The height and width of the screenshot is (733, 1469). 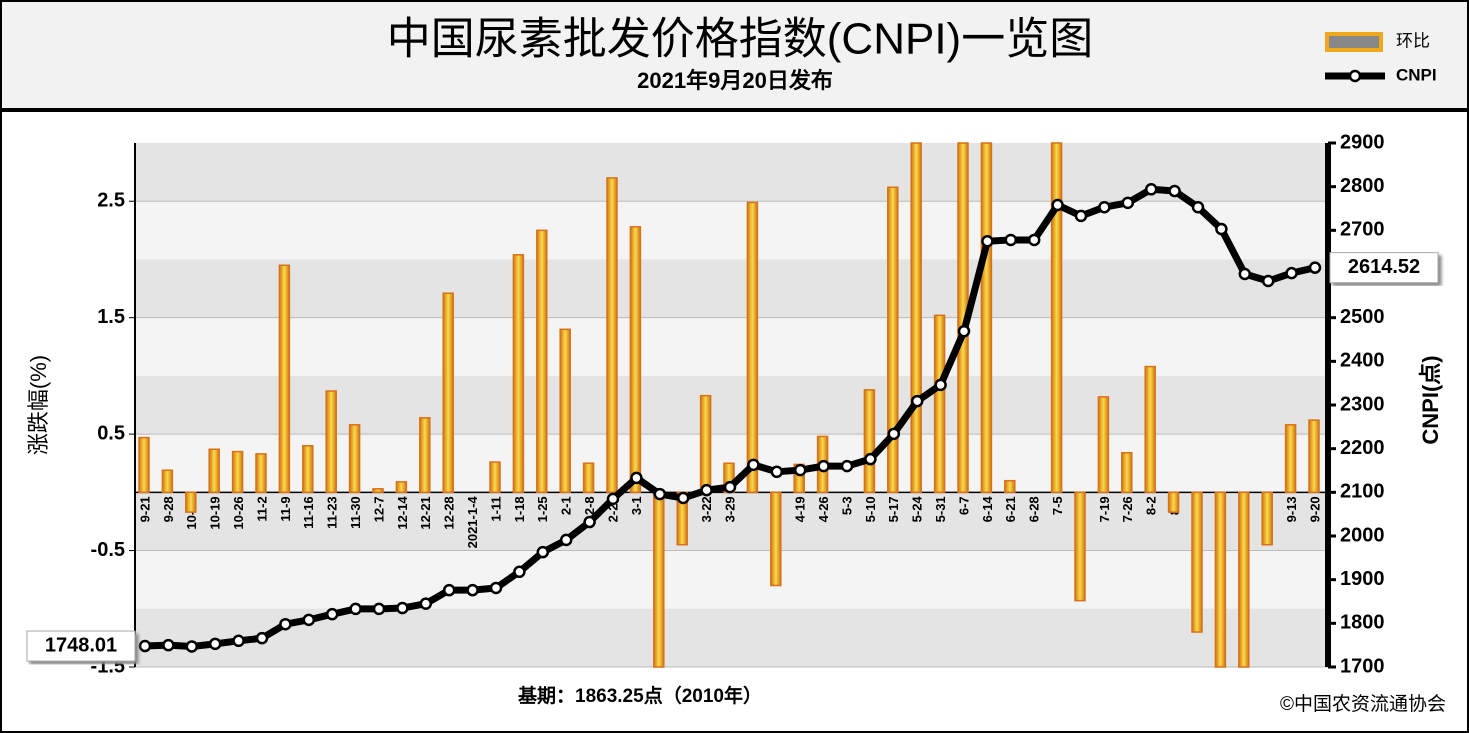 I want to click on x-tick-label: 12-21, so click(x=425, y=512).